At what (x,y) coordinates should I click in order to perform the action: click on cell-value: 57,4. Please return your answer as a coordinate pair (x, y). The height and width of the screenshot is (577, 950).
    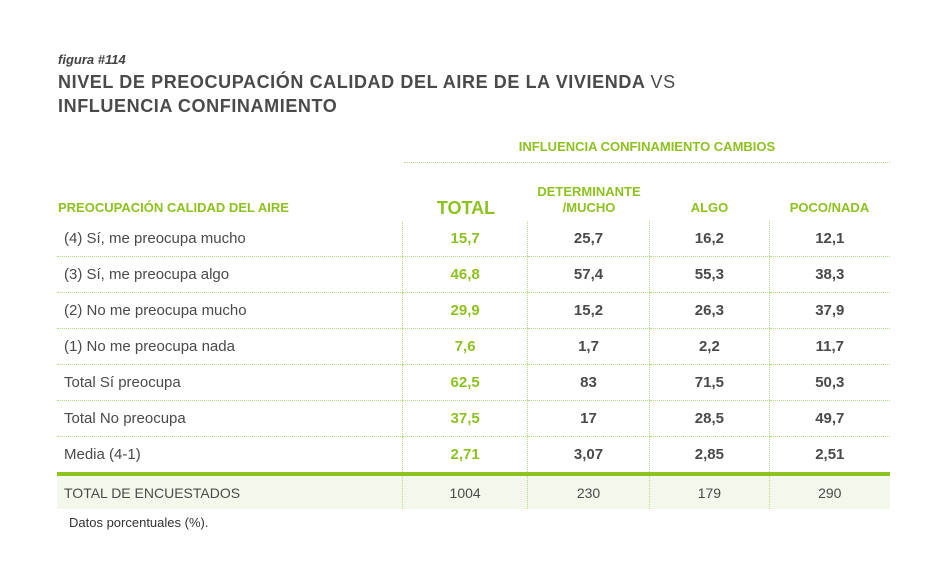
    Looking at the image, I should click on (588, 274).